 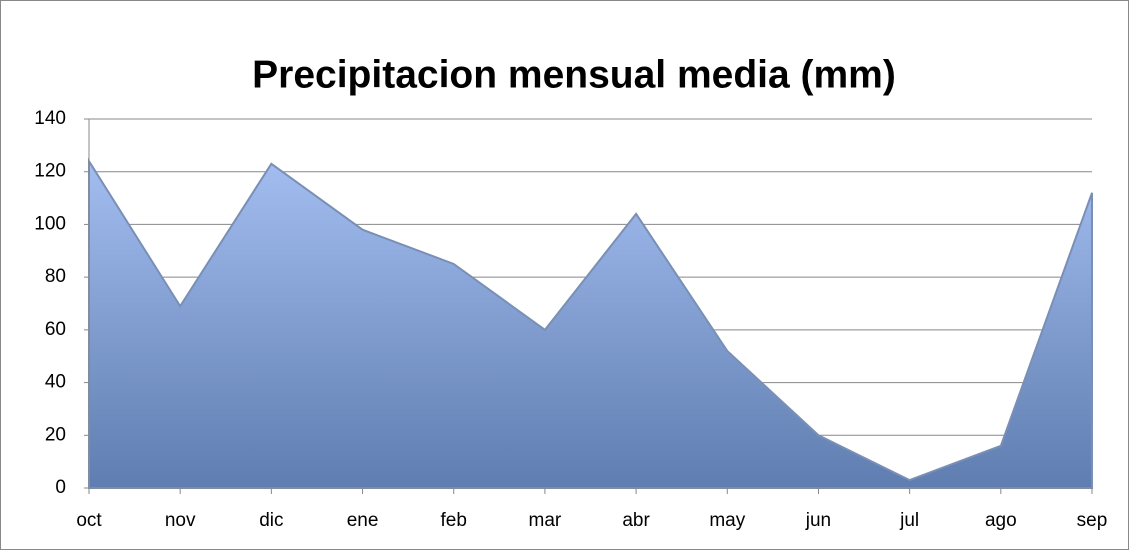 I want to click on y-tick-label: 40, so click(x=55, y=382).